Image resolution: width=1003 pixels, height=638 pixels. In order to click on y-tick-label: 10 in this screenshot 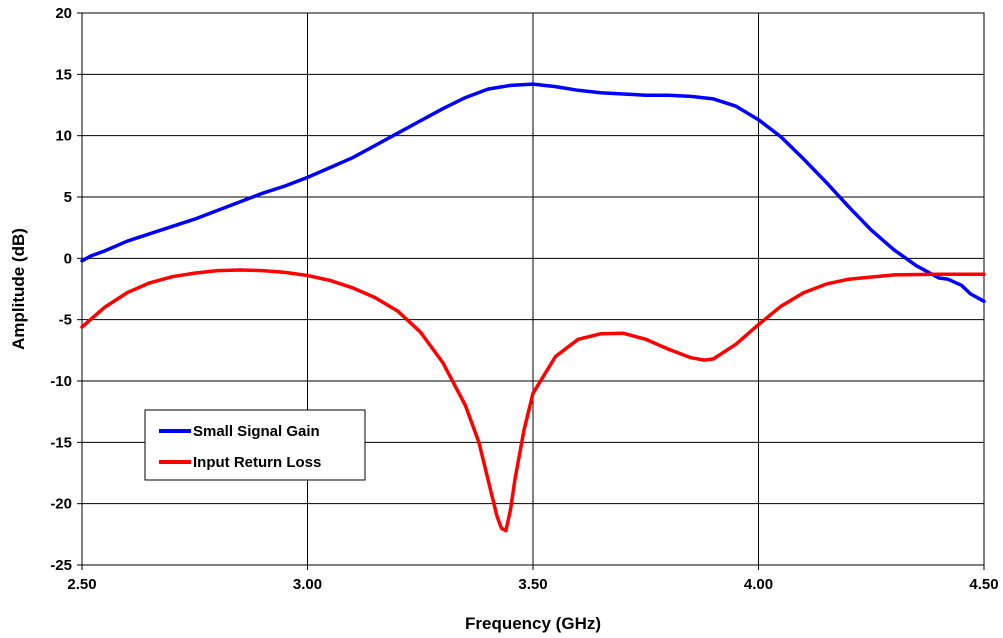, I will do `click(63, 136)`.